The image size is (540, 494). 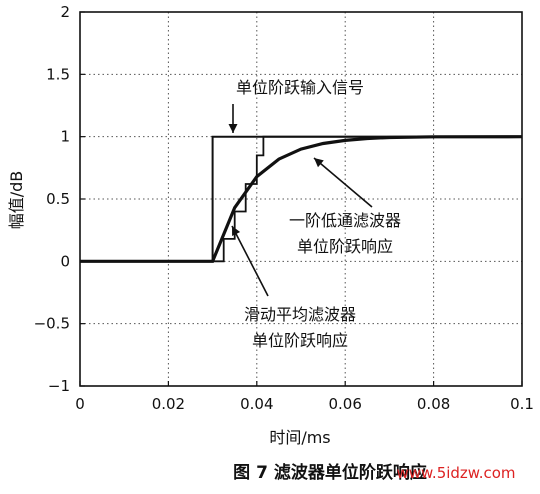 I want to click on annotation-moving-avg-line2: 单位阶跃响应, so click(x=300, y=340).